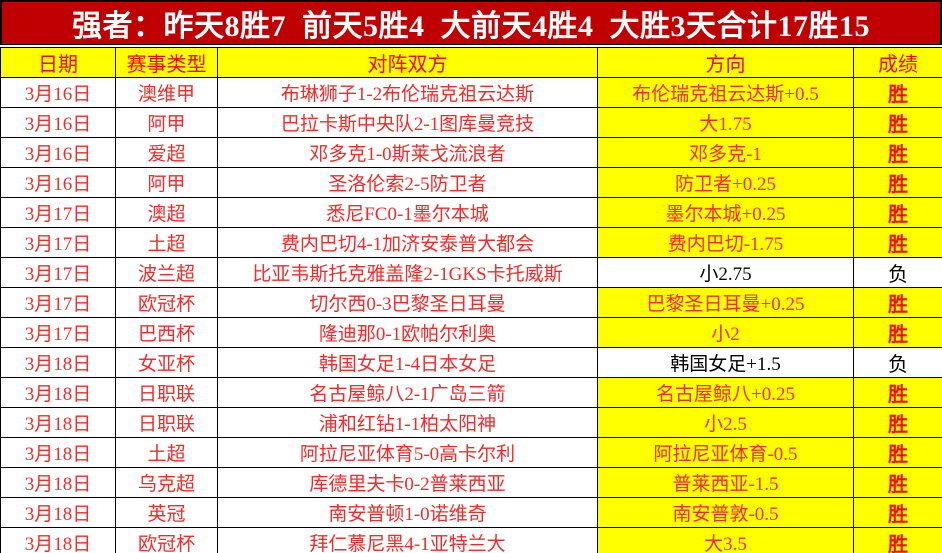  What do you see at coordinates (897, 362) in the screenshot?
I see `cell-result: 负` at bounding box center [897, 362].